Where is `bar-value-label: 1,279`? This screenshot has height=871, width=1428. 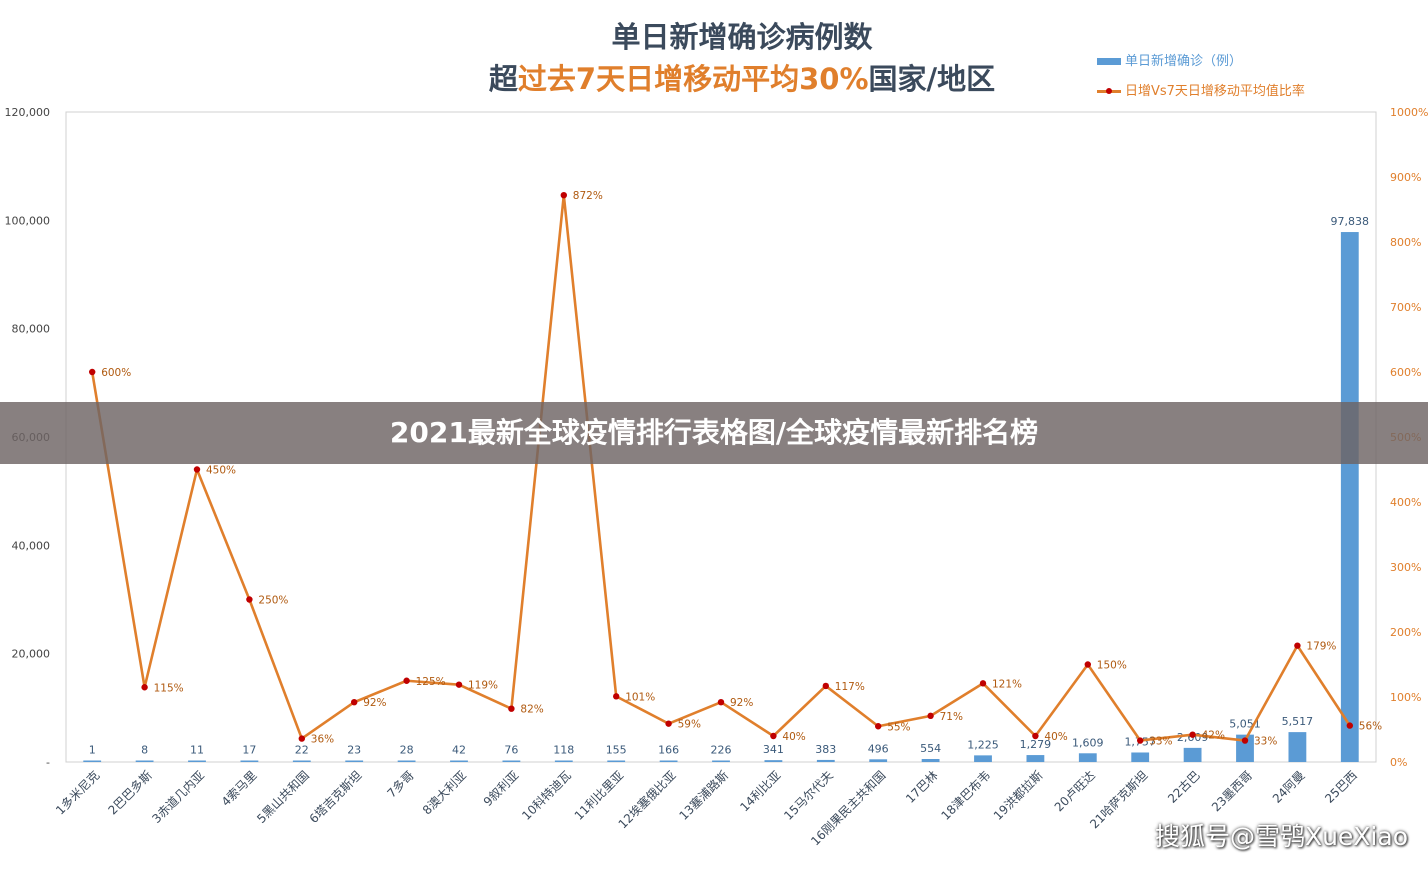 bar-value-label: 1,279 is located at coordinates (1036, 744).